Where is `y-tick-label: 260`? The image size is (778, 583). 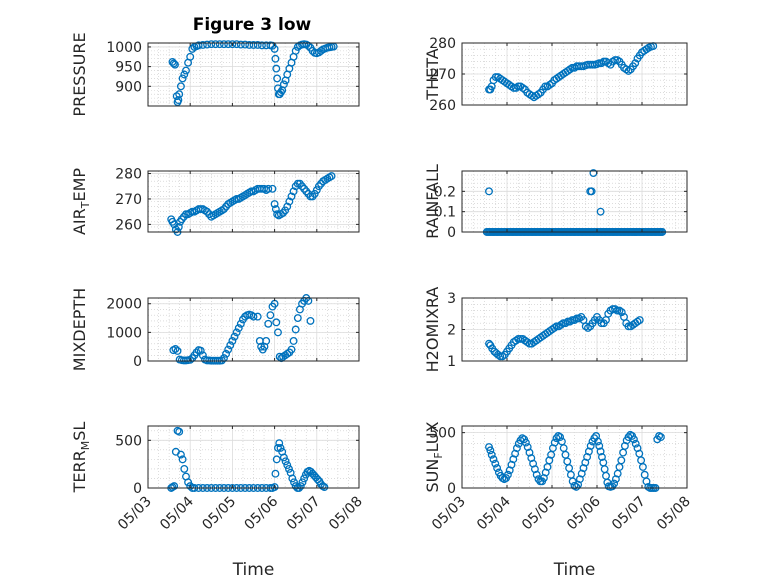
y-tick-label: 260 is located at coordinates (442, 106).